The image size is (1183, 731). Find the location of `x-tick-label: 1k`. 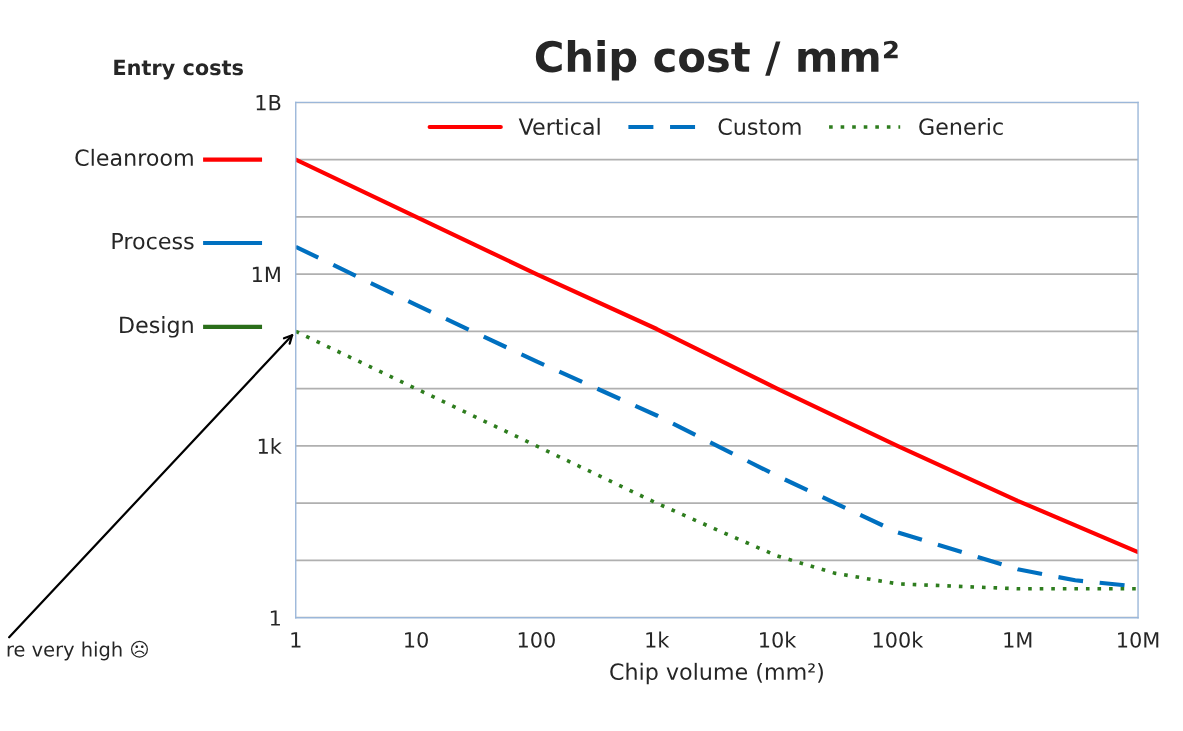

x-tick-label: 1k is located at coordinates (658, 639).